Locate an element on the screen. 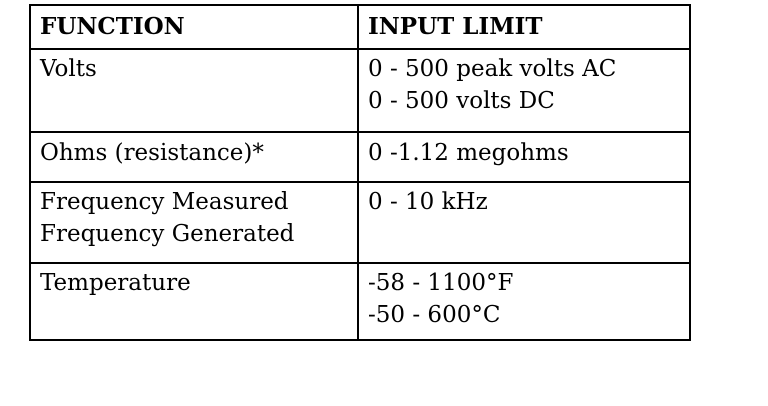 The width and height of the screenshot is (768, 406). function-cell: Ohms (resistance)* is located at coordinates (194, 157).